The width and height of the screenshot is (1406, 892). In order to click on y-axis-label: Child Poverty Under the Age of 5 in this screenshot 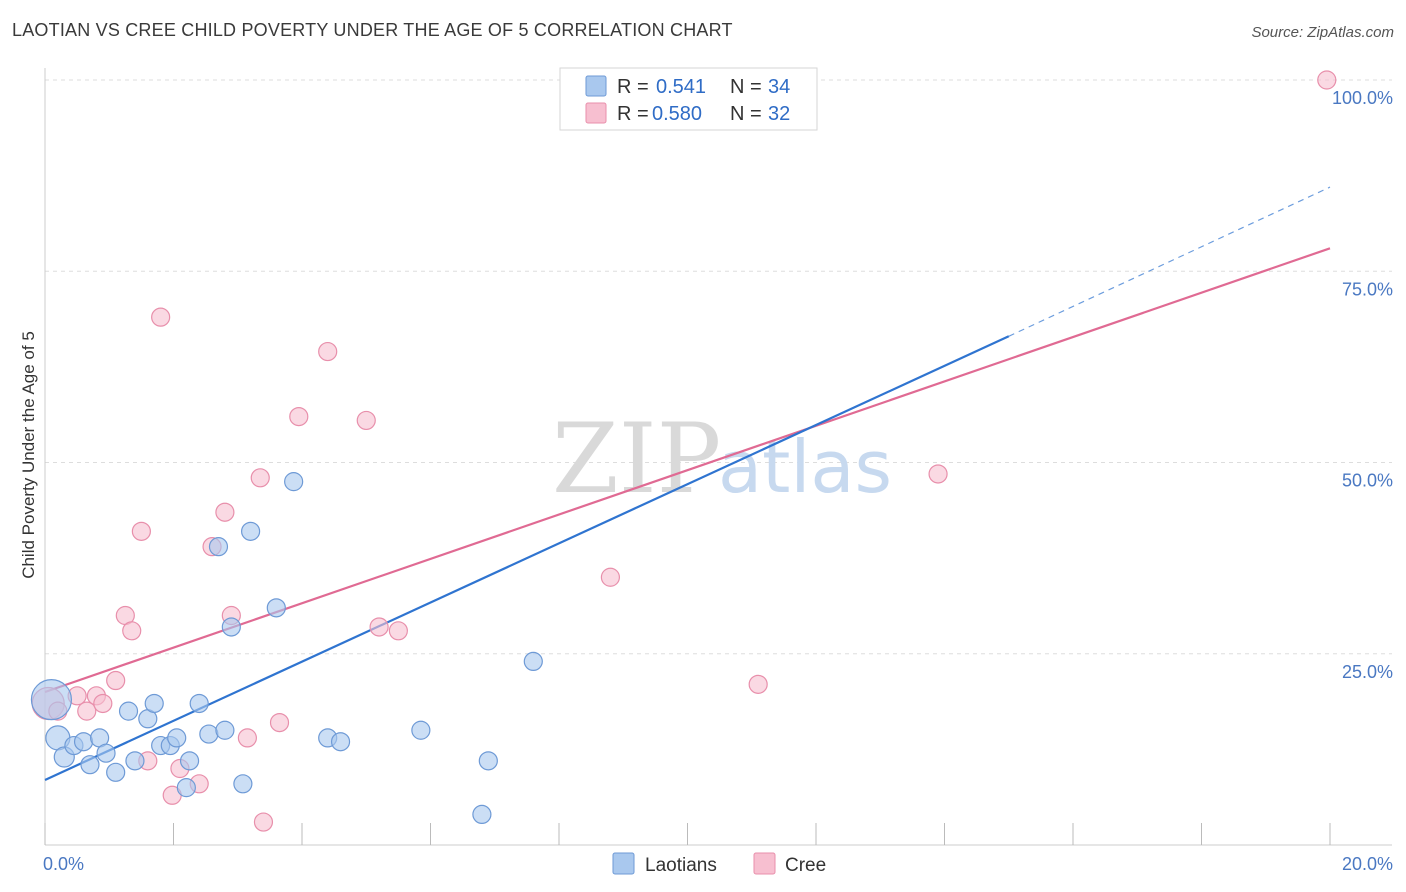, I will do `click(28, 455)`.